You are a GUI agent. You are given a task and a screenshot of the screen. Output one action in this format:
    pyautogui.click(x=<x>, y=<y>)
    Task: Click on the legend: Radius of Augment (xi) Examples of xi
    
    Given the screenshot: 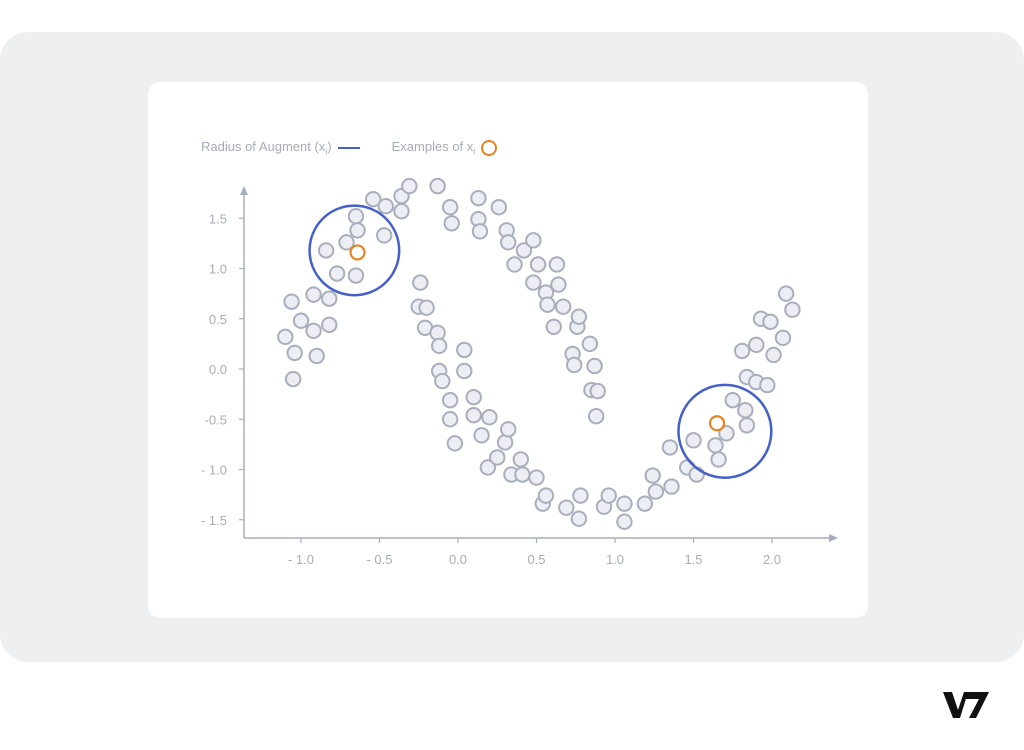 What is the action you would take?
    pyautogui.click(x=349, y=148)
    